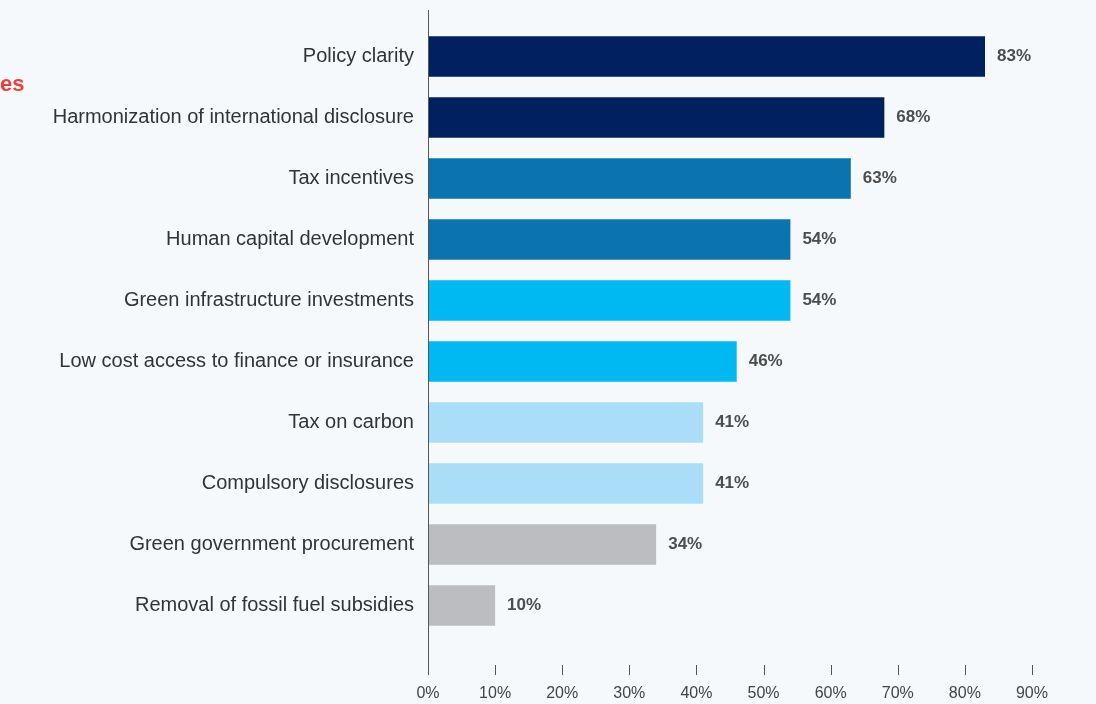 The width and height of the screenshot is (1096, 704). Describe the element at coordinates (351, 177) in the screenshot. I see `y-tick-label: Tax incentives` at that location.